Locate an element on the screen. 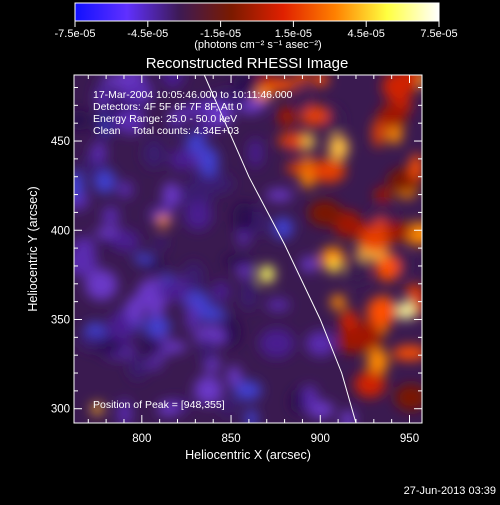 The image size is (500, 505). y-tick-label: 450 is located at coordinates (60, 142).